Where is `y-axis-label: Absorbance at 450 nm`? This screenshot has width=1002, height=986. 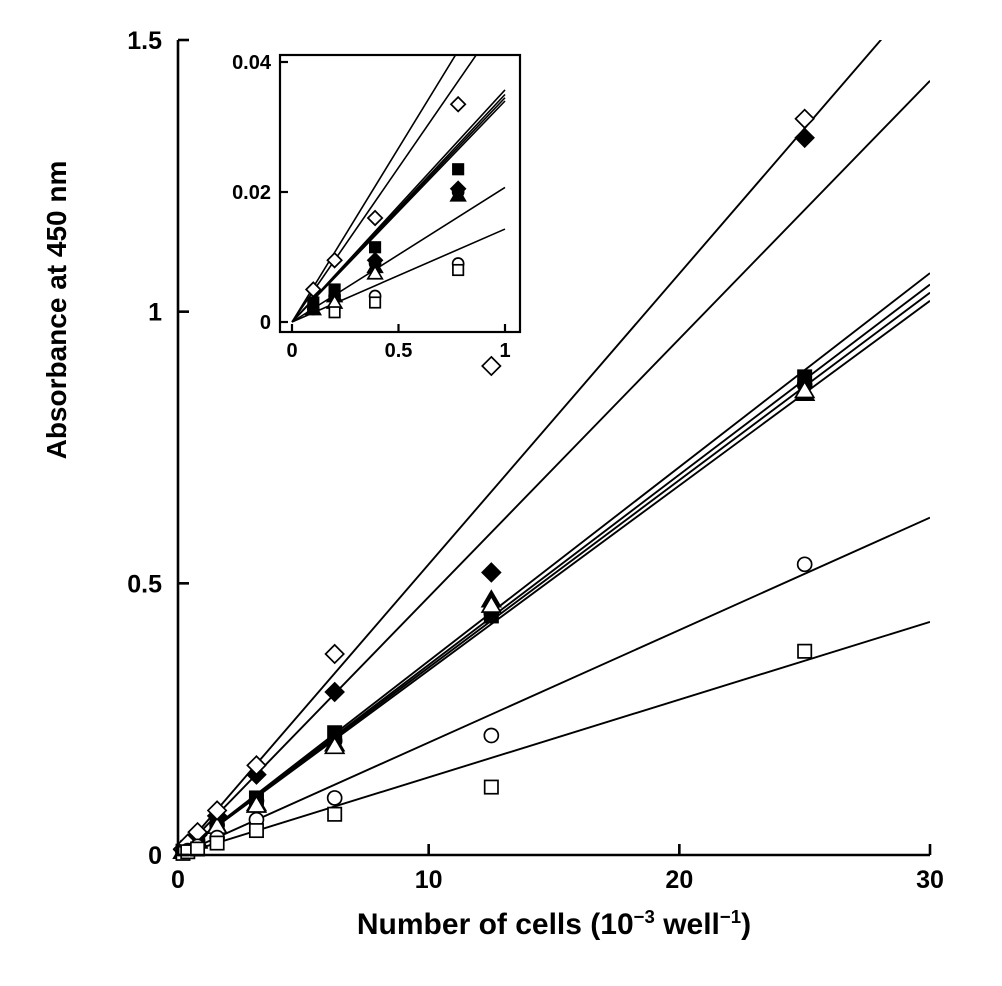
y-axis-label: Absorbance at 450 nm is located at coordinates (56, 310).